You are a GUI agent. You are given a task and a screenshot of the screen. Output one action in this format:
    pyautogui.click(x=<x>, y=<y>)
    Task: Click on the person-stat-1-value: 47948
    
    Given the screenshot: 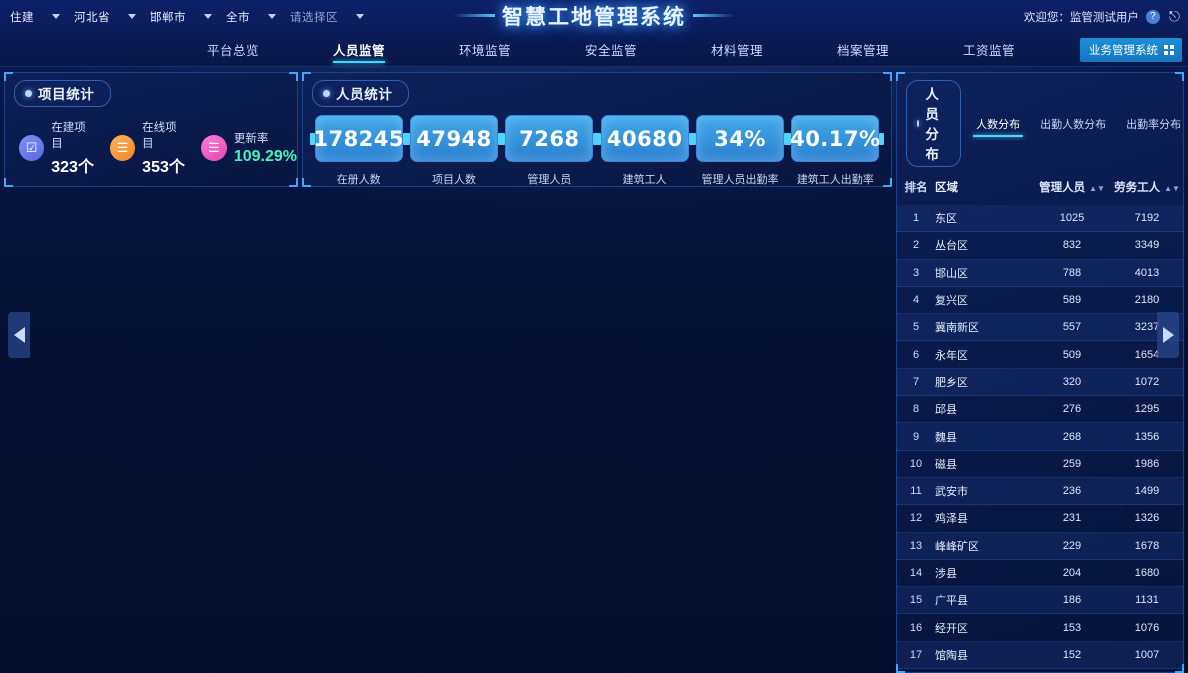 What is the action you would take?
    pyautogui.click(x=454, y=138)
    